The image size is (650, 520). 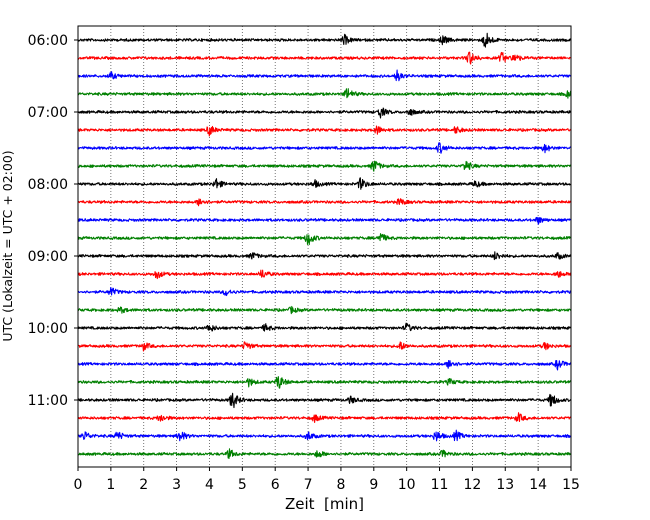 What do you see at coordinates (242, 485) in the screenshot?
I see `x-tick-label: 5` at bounding box center [242, 485].